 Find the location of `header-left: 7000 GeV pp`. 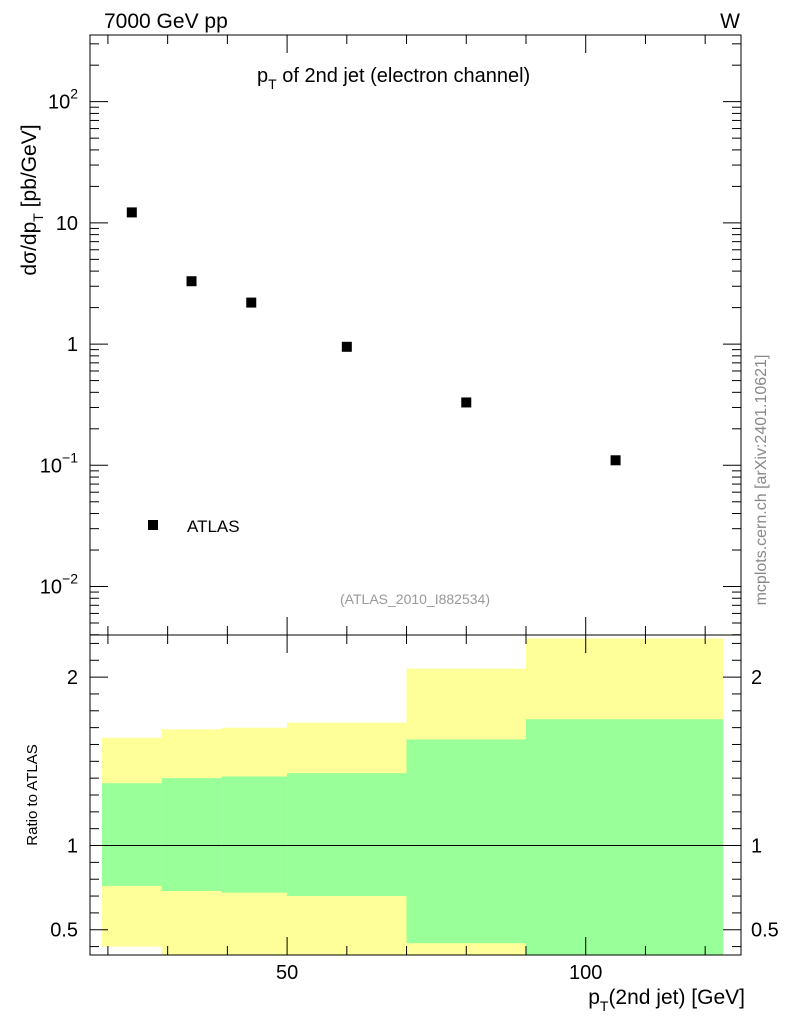

header-left: 7000 GeV pp is located at coordinates (166, 21).